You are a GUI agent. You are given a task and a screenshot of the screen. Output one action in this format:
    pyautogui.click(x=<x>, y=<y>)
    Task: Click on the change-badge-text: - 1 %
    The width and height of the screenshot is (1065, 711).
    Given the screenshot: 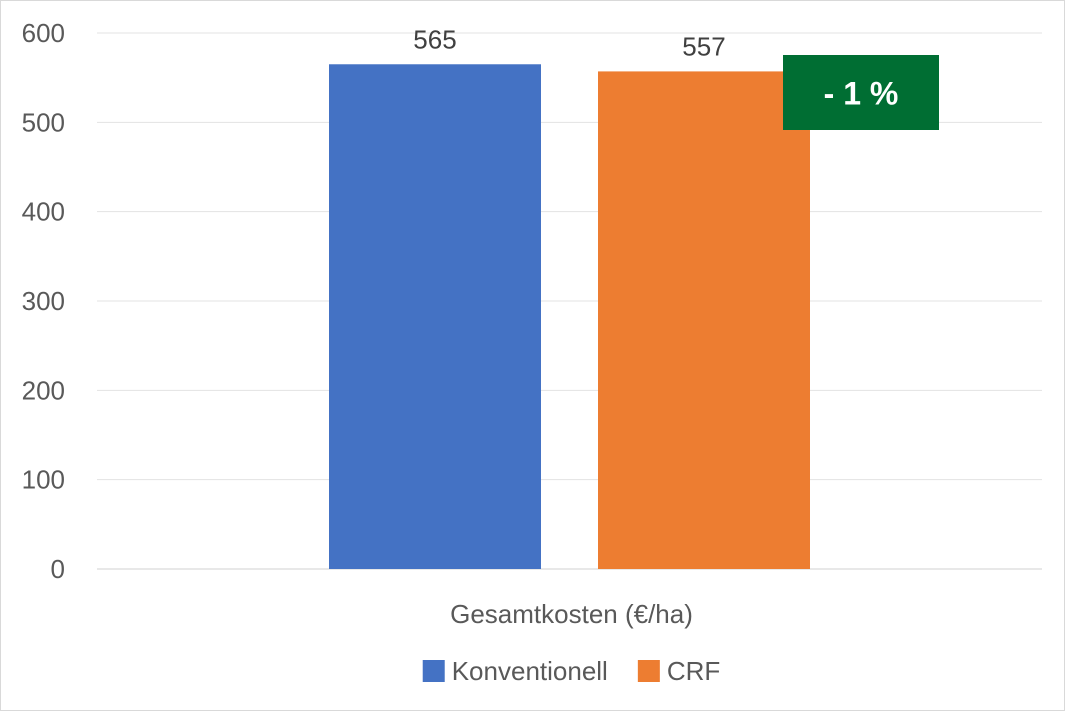 What is the action you would take?
    pyautogui.click(x=861, y=94)
    